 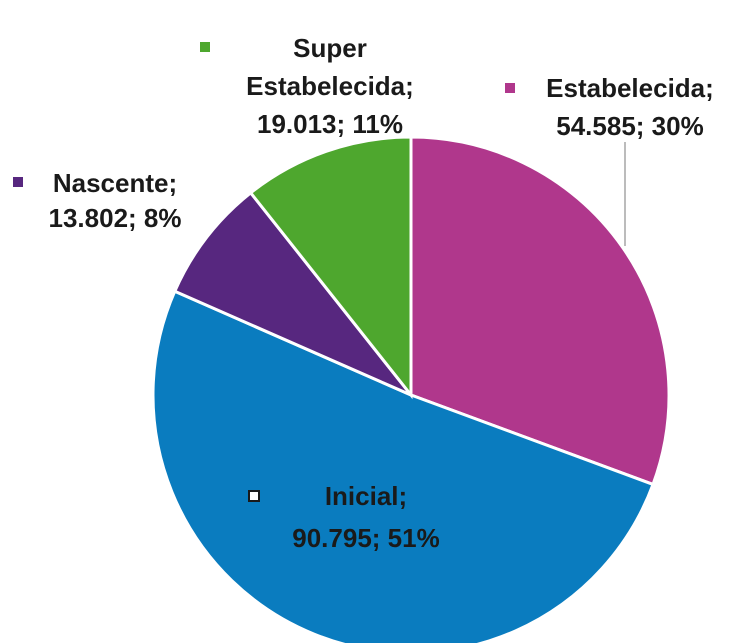 I want to click on data-label: 19.013; 11%, so click(x=330, y=124).